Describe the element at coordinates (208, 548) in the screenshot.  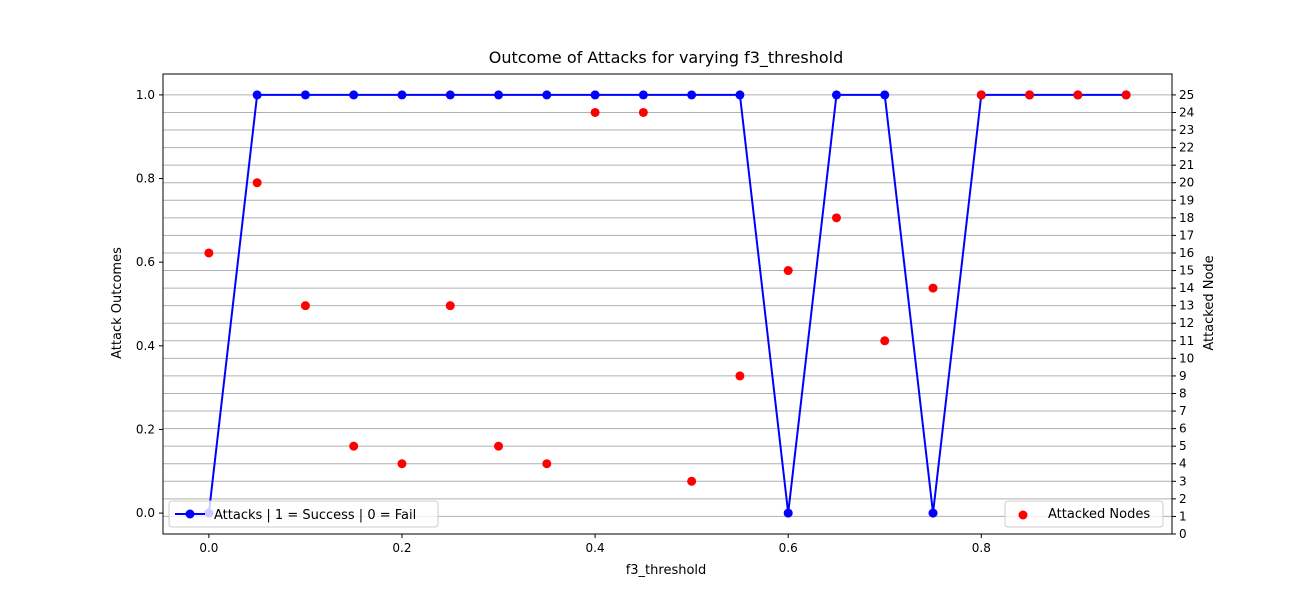
I see `x-tick-label: 0.0` at that location.